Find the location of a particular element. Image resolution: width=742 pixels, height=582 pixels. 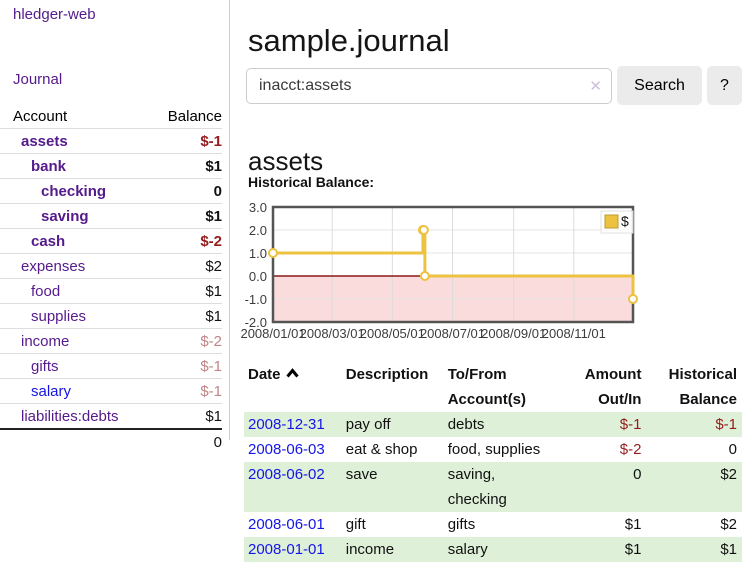

account-row: assets $-1 is located at coordinates (111, 141).